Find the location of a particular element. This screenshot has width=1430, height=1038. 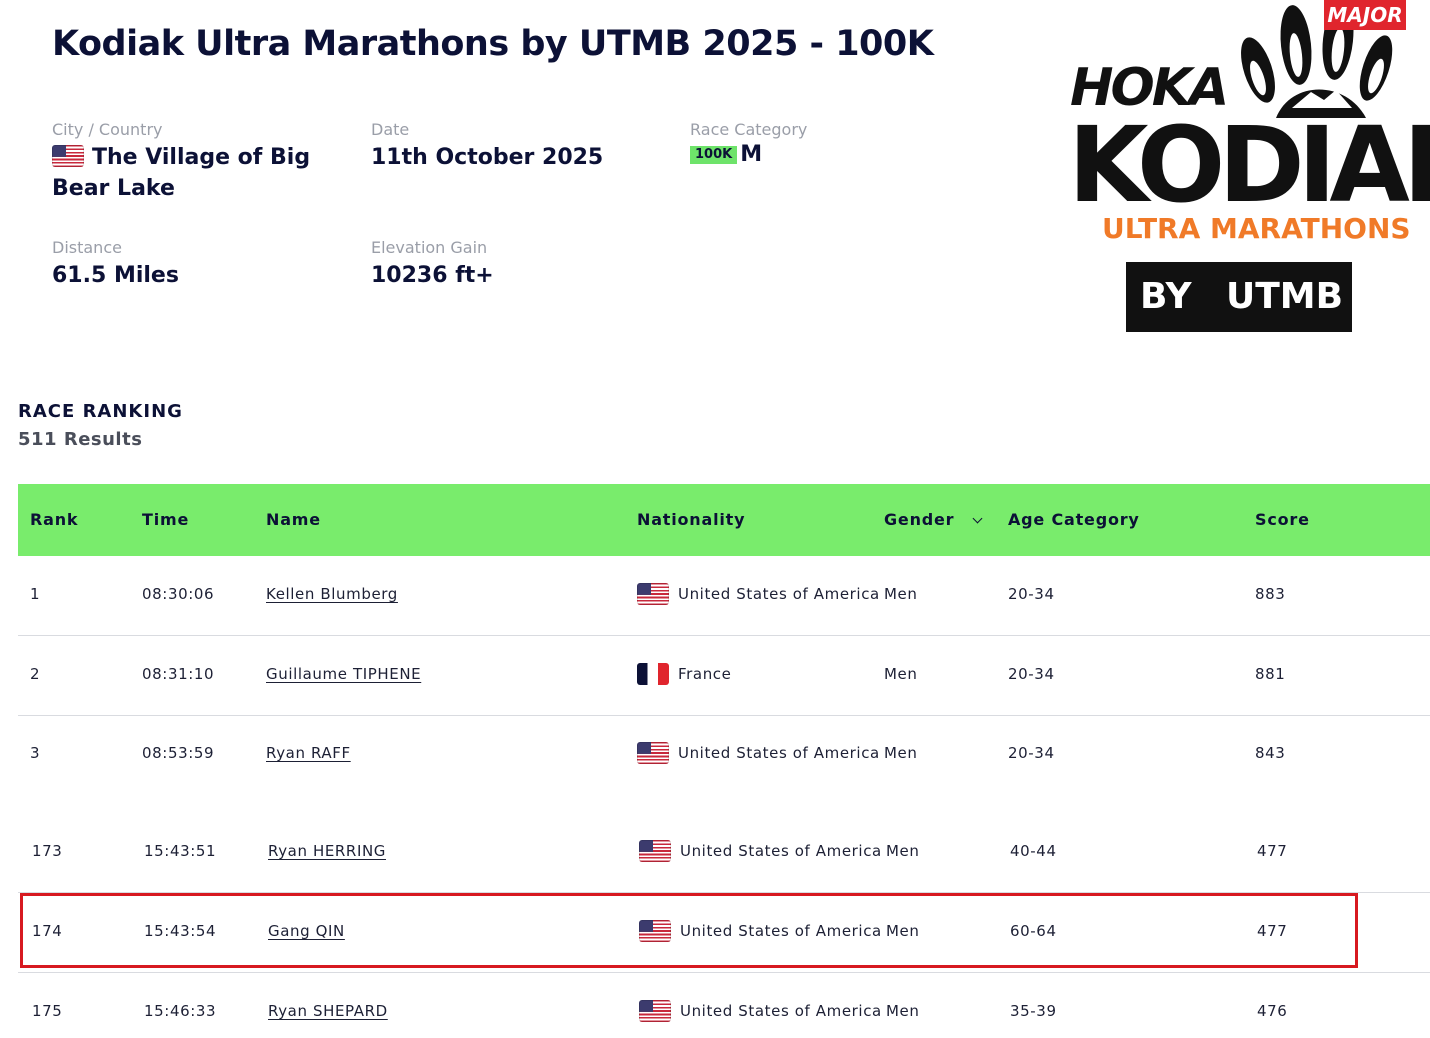

date-value: 11th October 2025 is located at coordinates (487, 157).